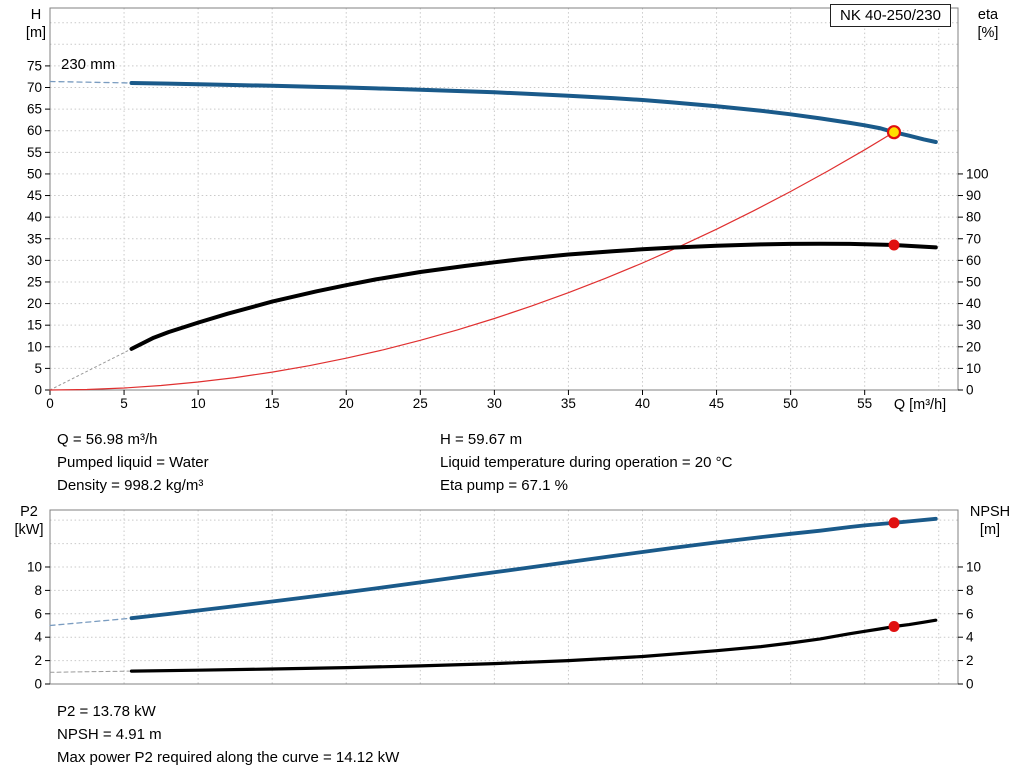  What do you see at coordinates (36, 15) in the screenshot?
I see `h-axis-title: H` at bounding box center [36, 15].